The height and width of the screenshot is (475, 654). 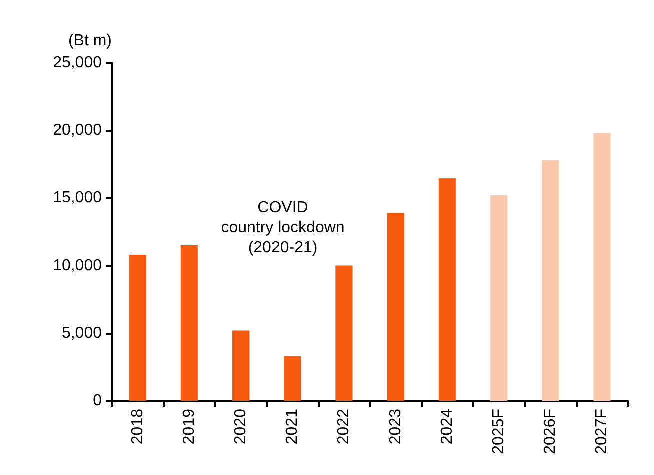 I want to click on x-tick-label: 2027F, so click(x=602, y=431).